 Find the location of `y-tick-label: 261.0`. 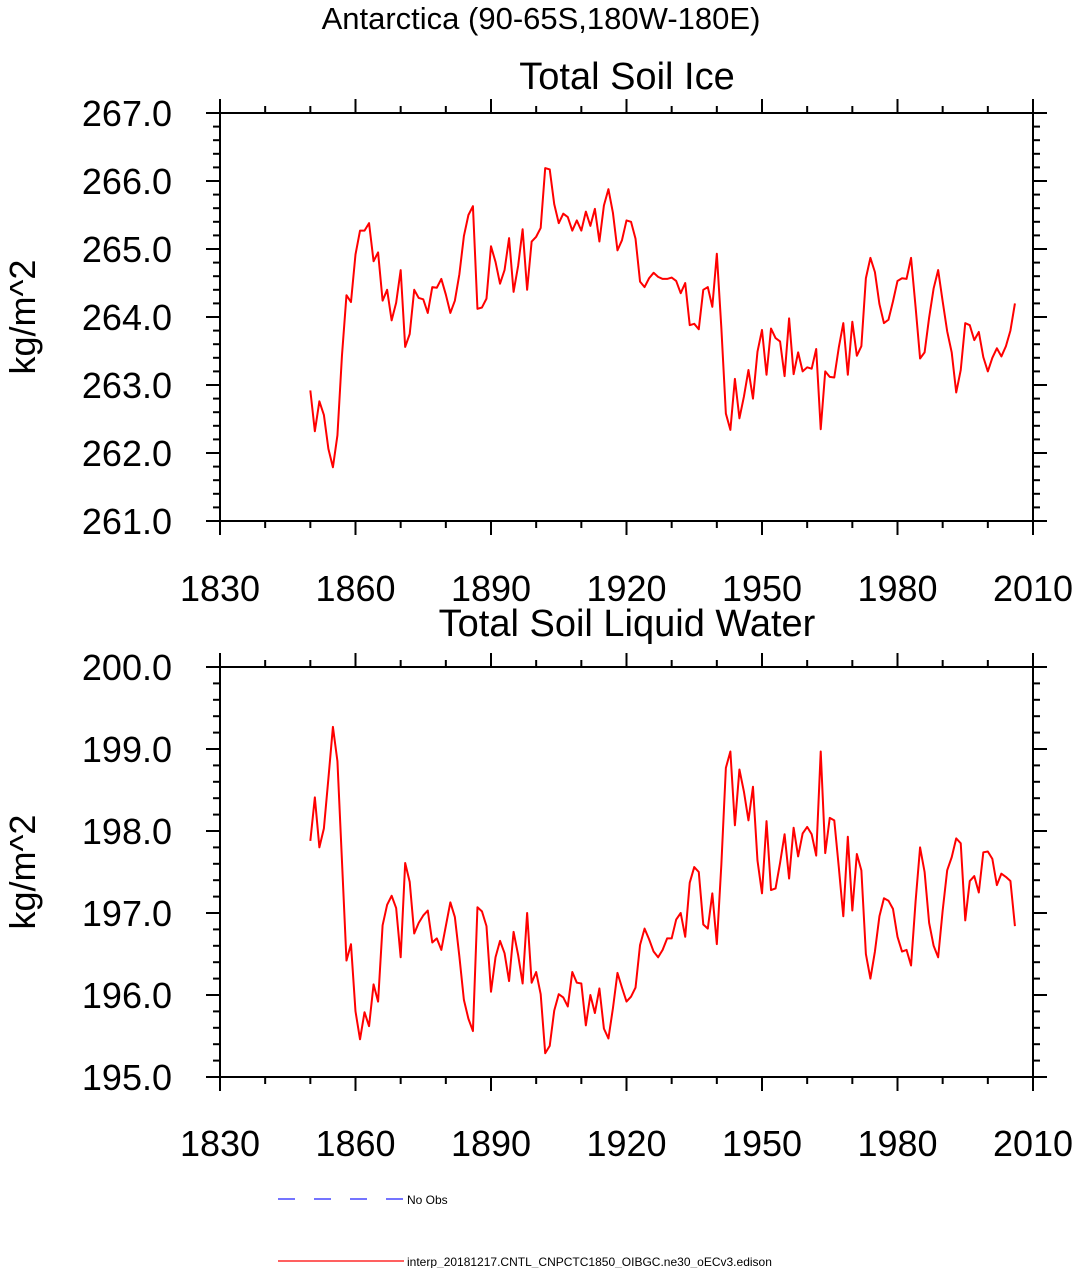

y-tick-label: 261.0 is located at coordinates (127, 521).